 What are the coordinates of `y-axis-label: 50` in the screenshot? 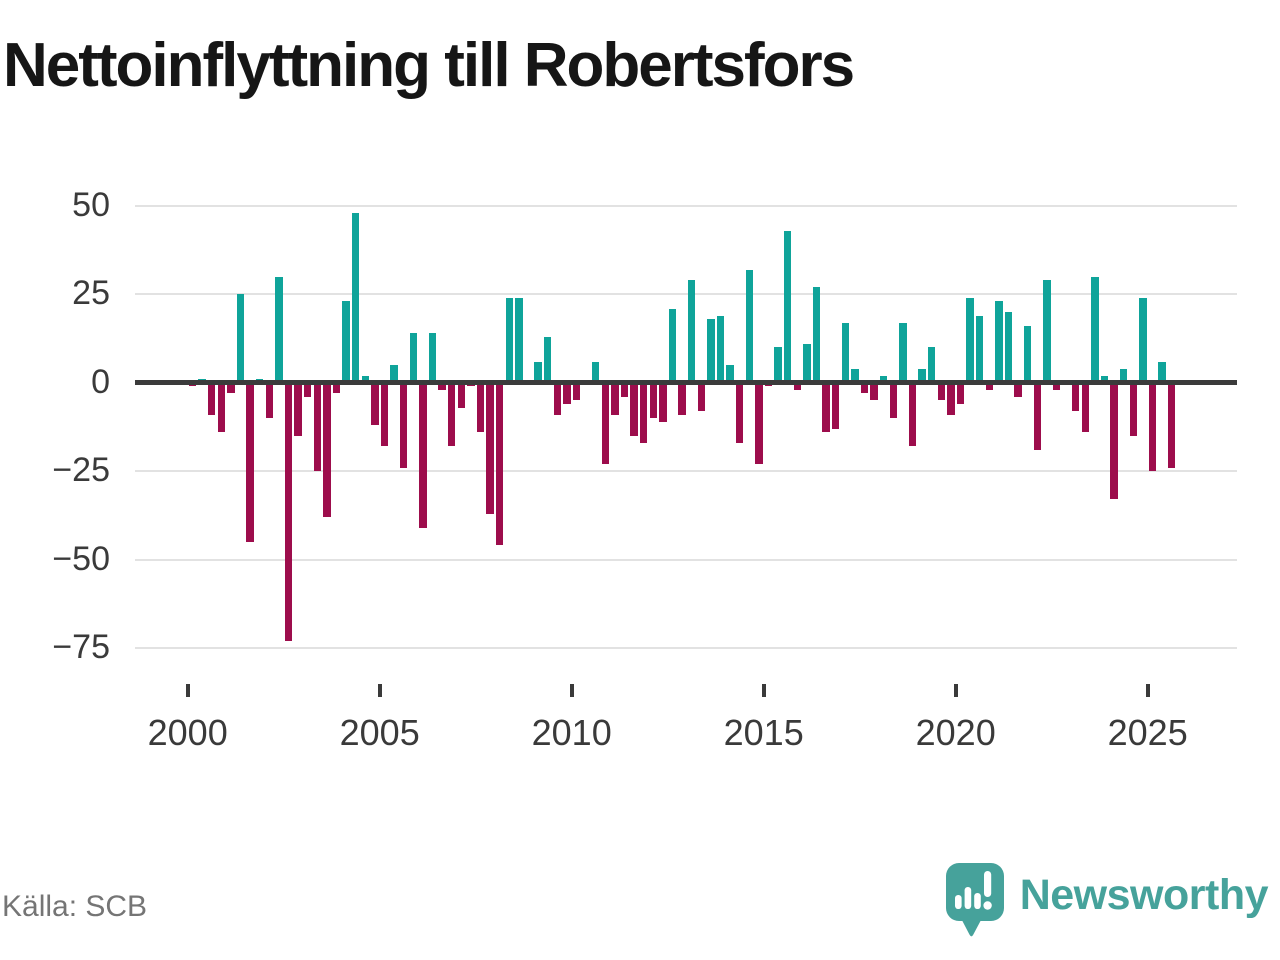 It's located at (91, 205).